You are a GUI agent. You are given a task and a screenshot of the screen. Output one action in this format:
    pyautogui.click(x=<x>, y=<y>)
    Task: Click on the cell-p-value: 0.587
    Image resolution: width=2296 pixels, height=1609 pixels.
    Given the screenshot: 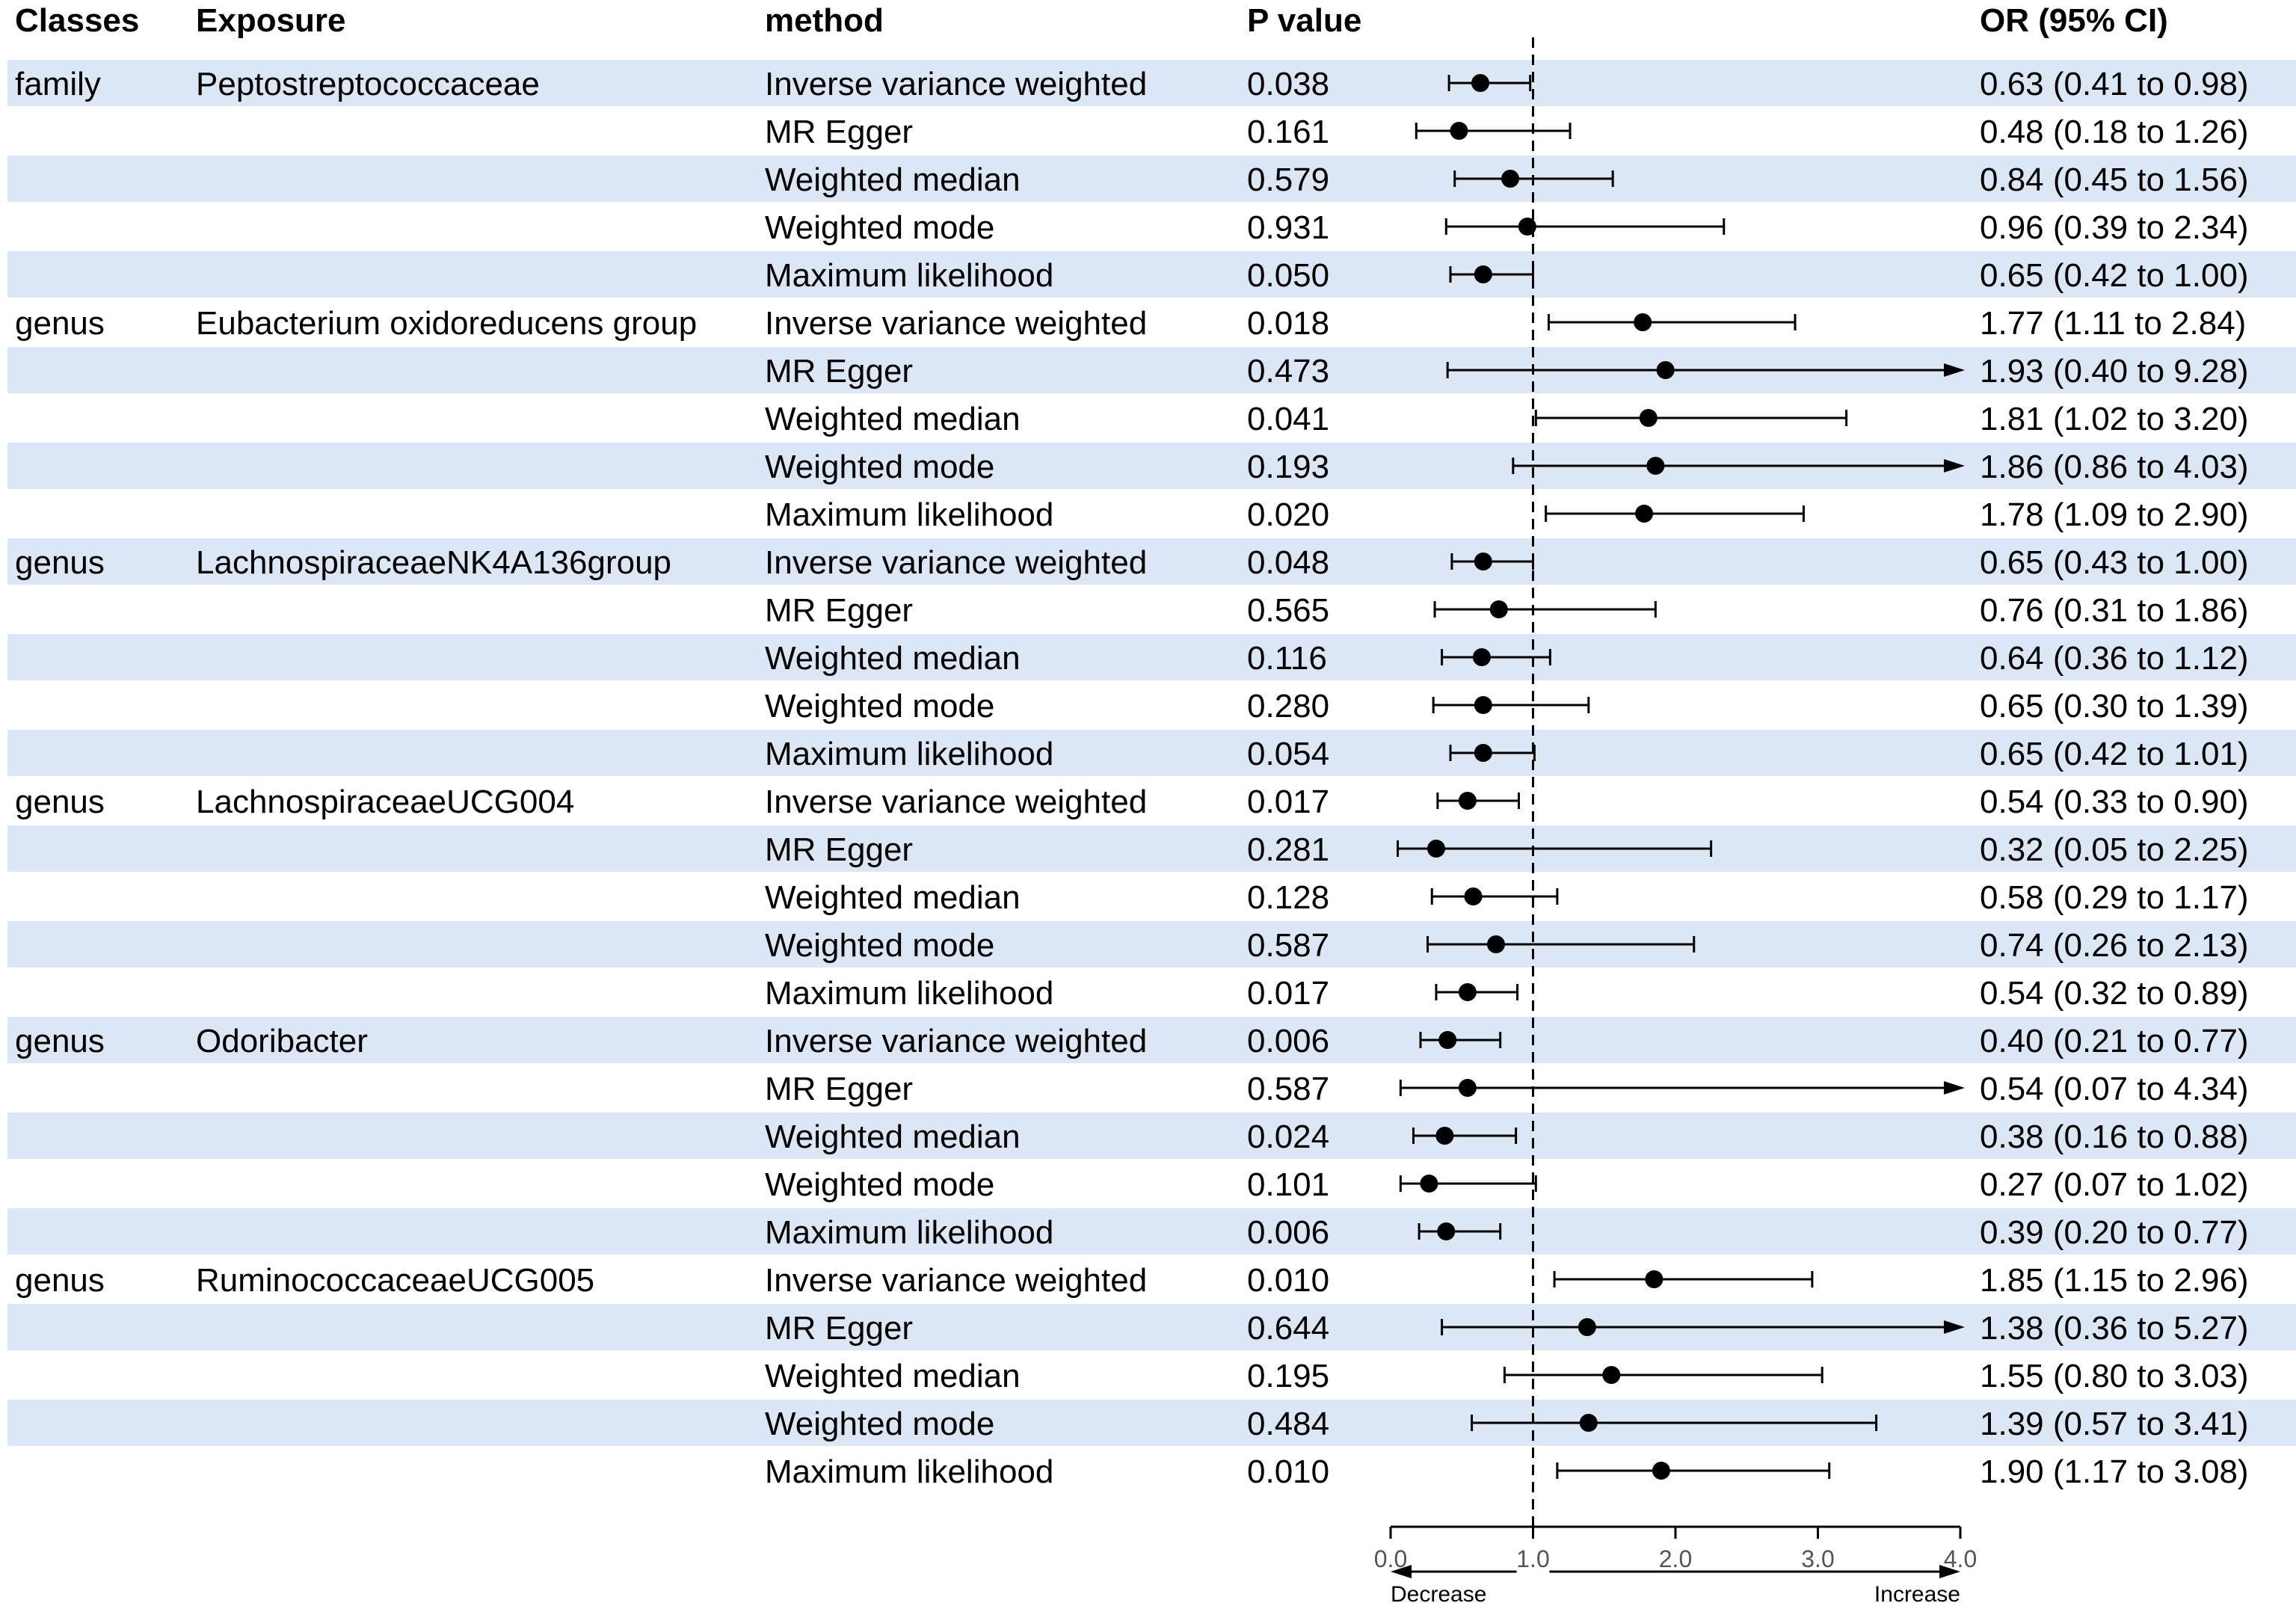 What is the action you would take?
    pyautogui.click(x=1288, y=1089)
    